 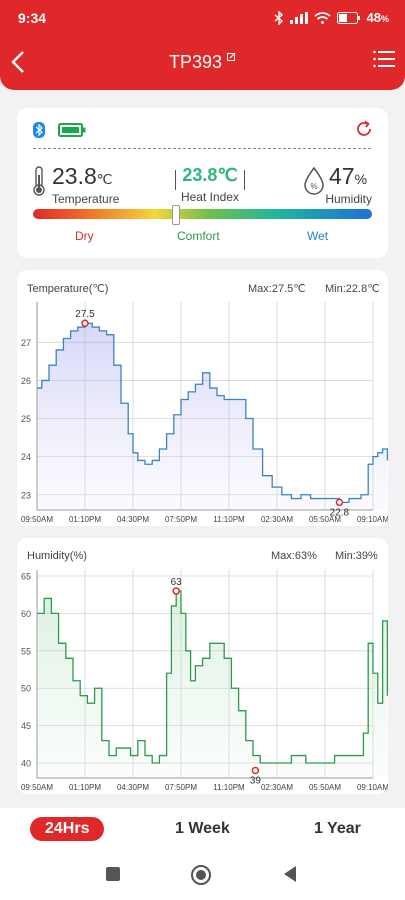 What do you see at coordinates (37, 787) in the screenshot?
I see `hum-x-tick-label: 09:50AM` at bounding box center [37, 787].